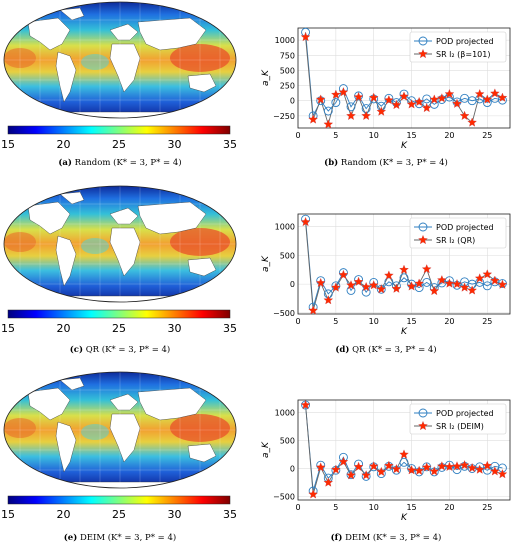  What do you see at coordinates (76, 350) in the screenshot?
I see `caption-letter: (c)` at bounding box center [76, 350].